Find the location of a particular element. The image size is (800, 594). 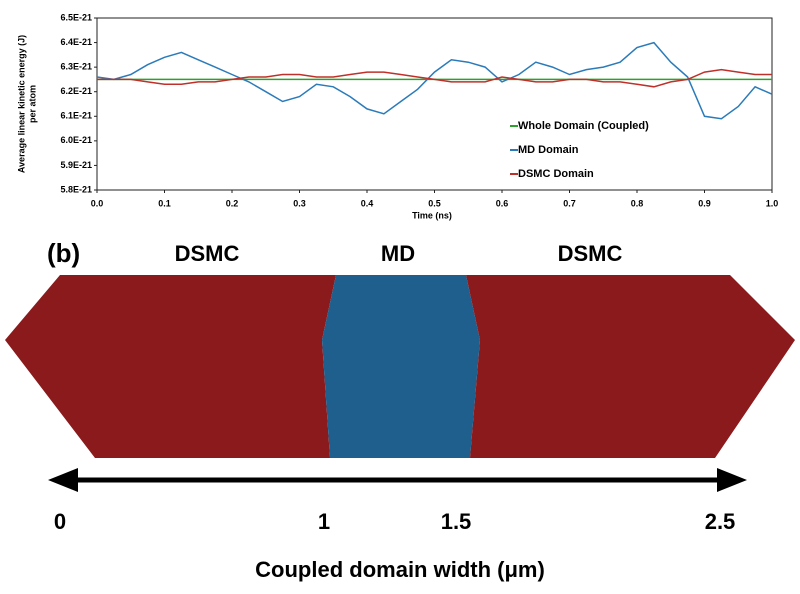

x-tick-label: 0.3 is located at coordinates (299, 203).